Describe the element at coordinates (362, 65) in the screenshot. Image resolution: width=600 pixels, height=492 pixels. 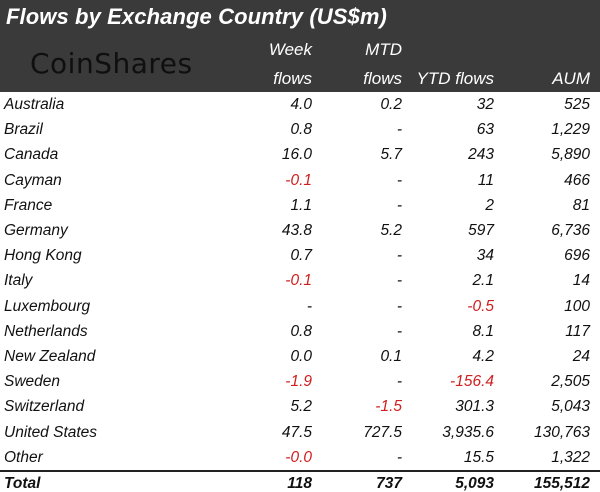
I see `column-header-mtd-flows: MTD flows` at that location.